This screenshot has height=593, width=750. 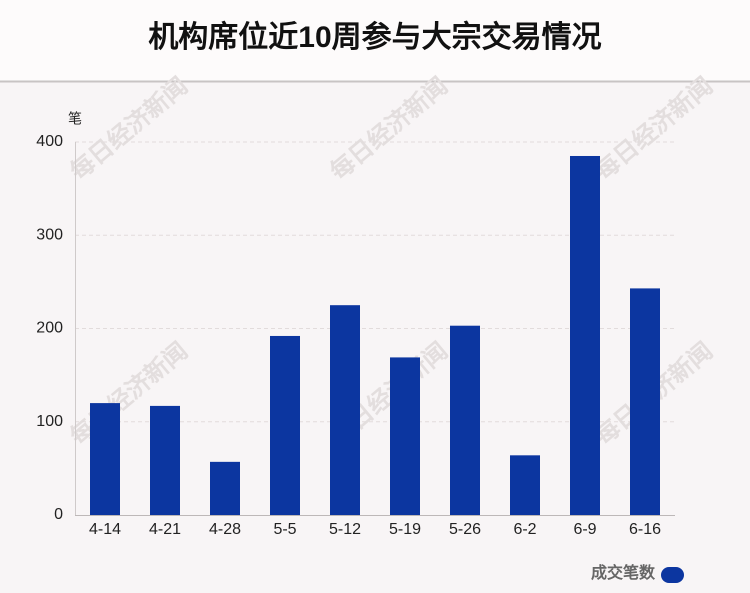 What do you see at coordinates (75, 119) in the screenshot?
I see `y-unit: 笔` at bounding box center [75, 119].